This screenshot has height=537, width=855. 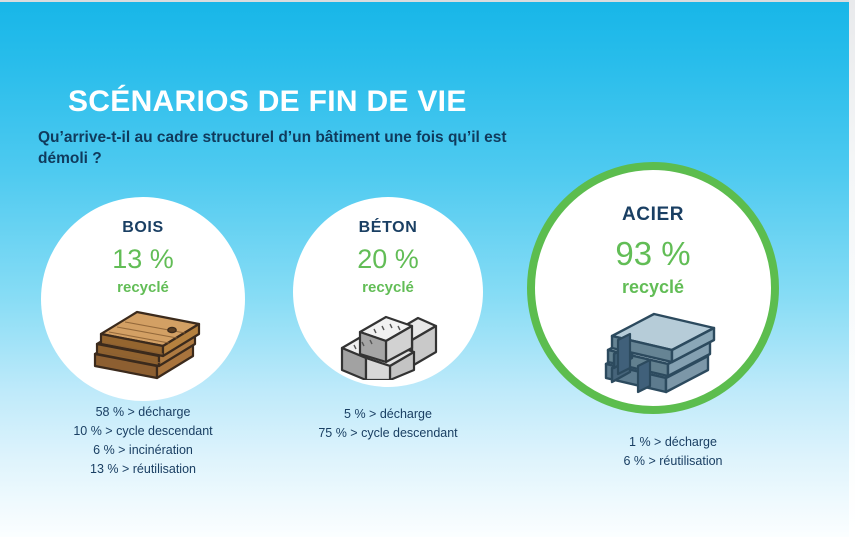 What do you see at coordinates (143, 287) in the screenshot?
I see `material-recycled-label-bois: recyclé` at bounding box center [143, 287].